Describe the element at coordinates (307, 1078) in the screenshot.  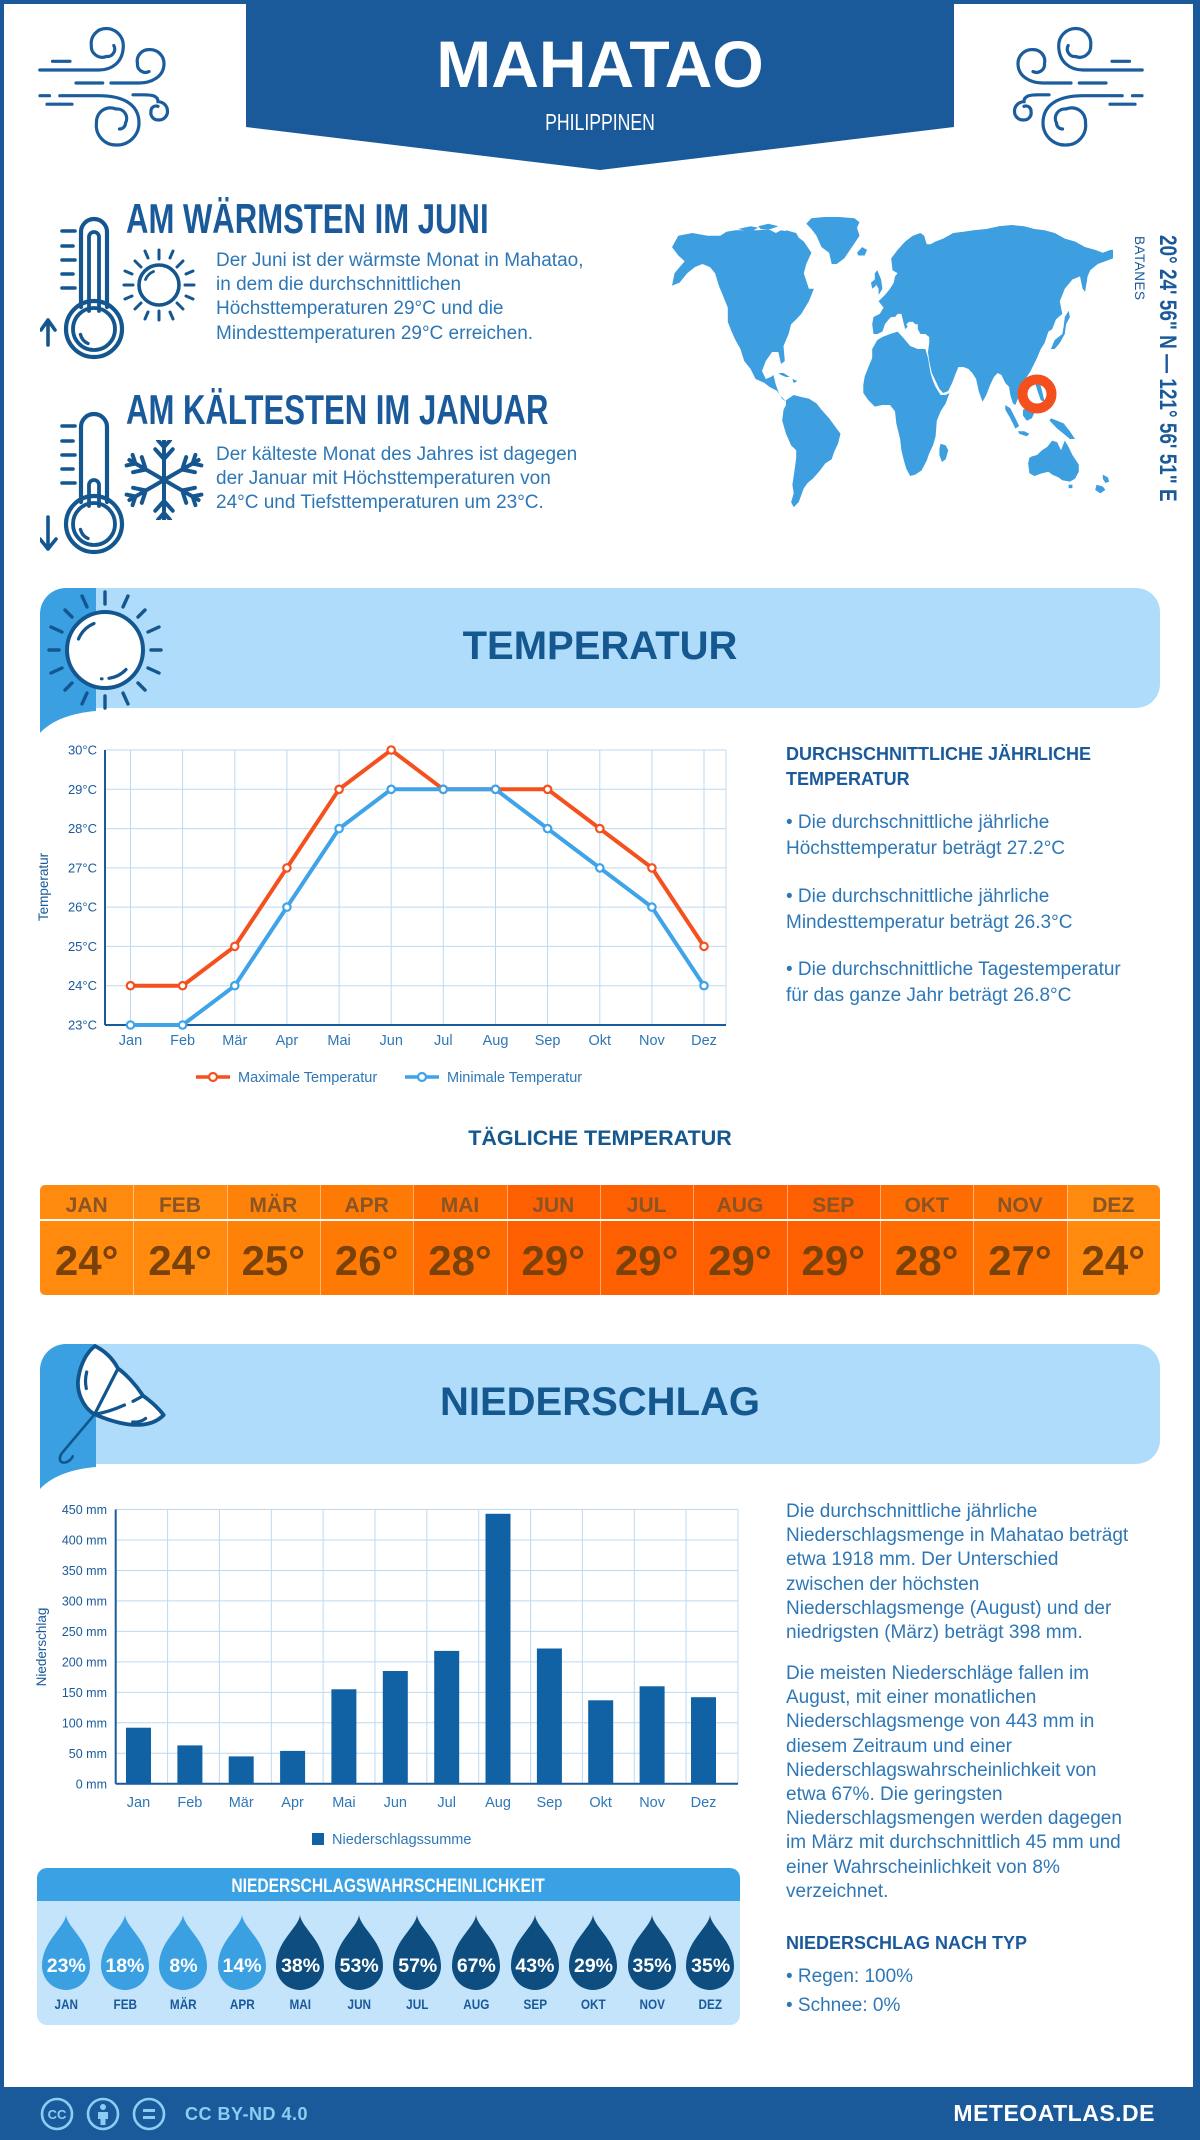
I see `svg-text: Maximale Temperatur` at that location.